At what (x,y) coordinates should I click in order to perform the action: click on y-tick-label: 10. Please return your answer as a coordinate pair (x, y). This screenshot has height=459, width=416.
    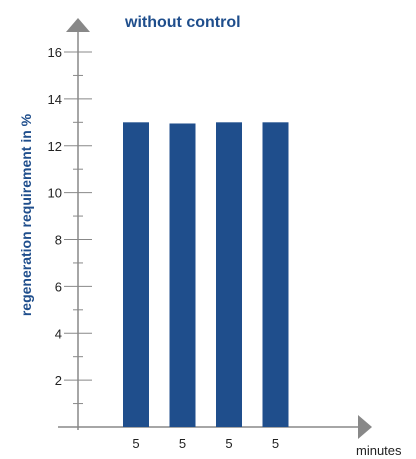
    Looking at the image, I should click on (55, 193).